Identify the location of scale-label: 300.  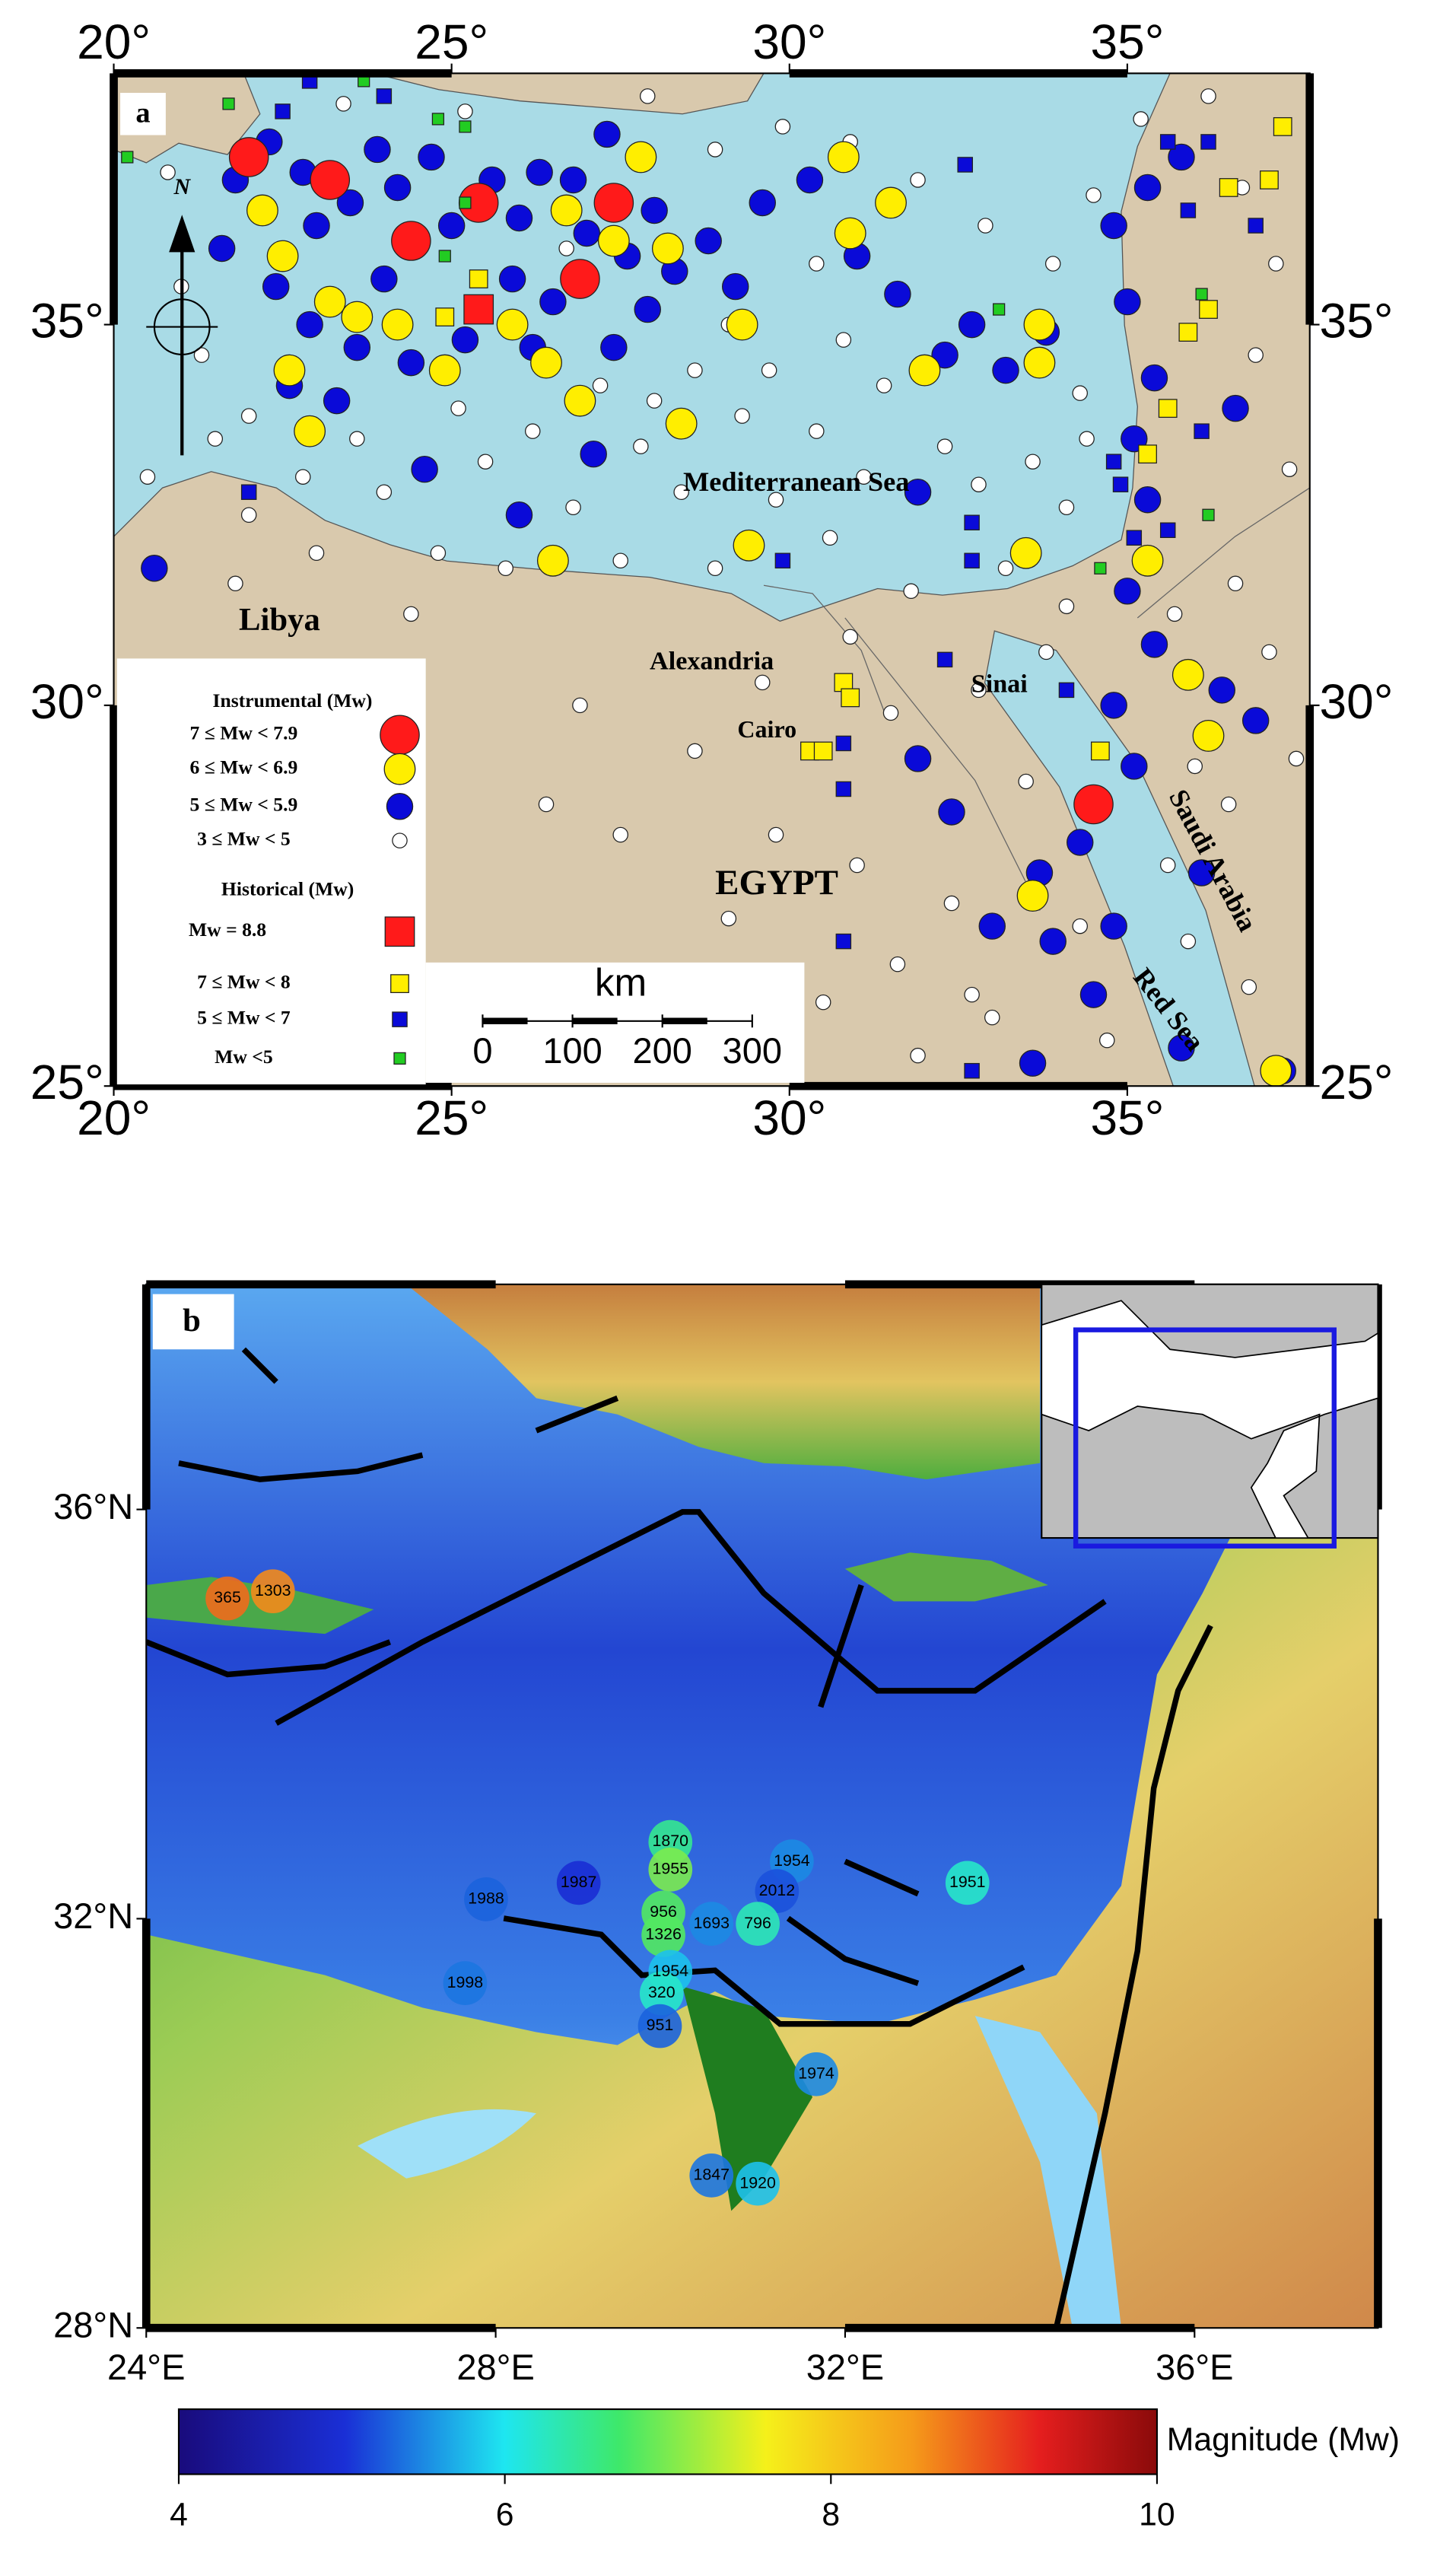
(752, 1050).